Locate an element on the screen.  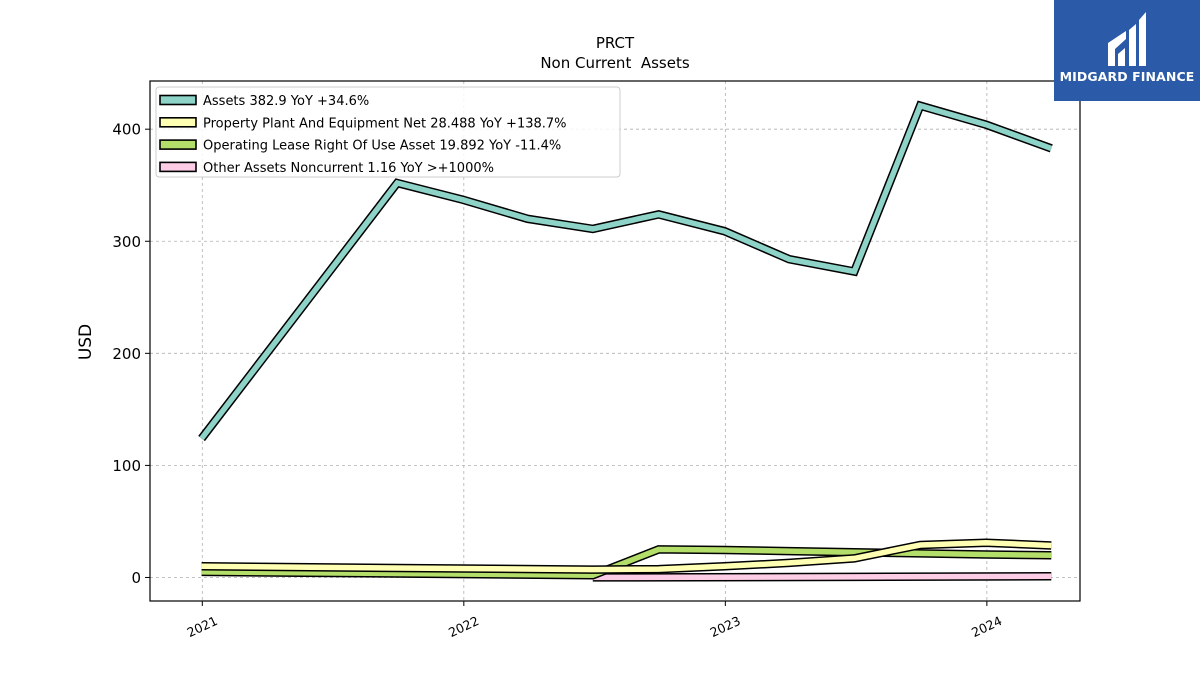
y-tick-label: 300 is located at coordinates (126, 242).